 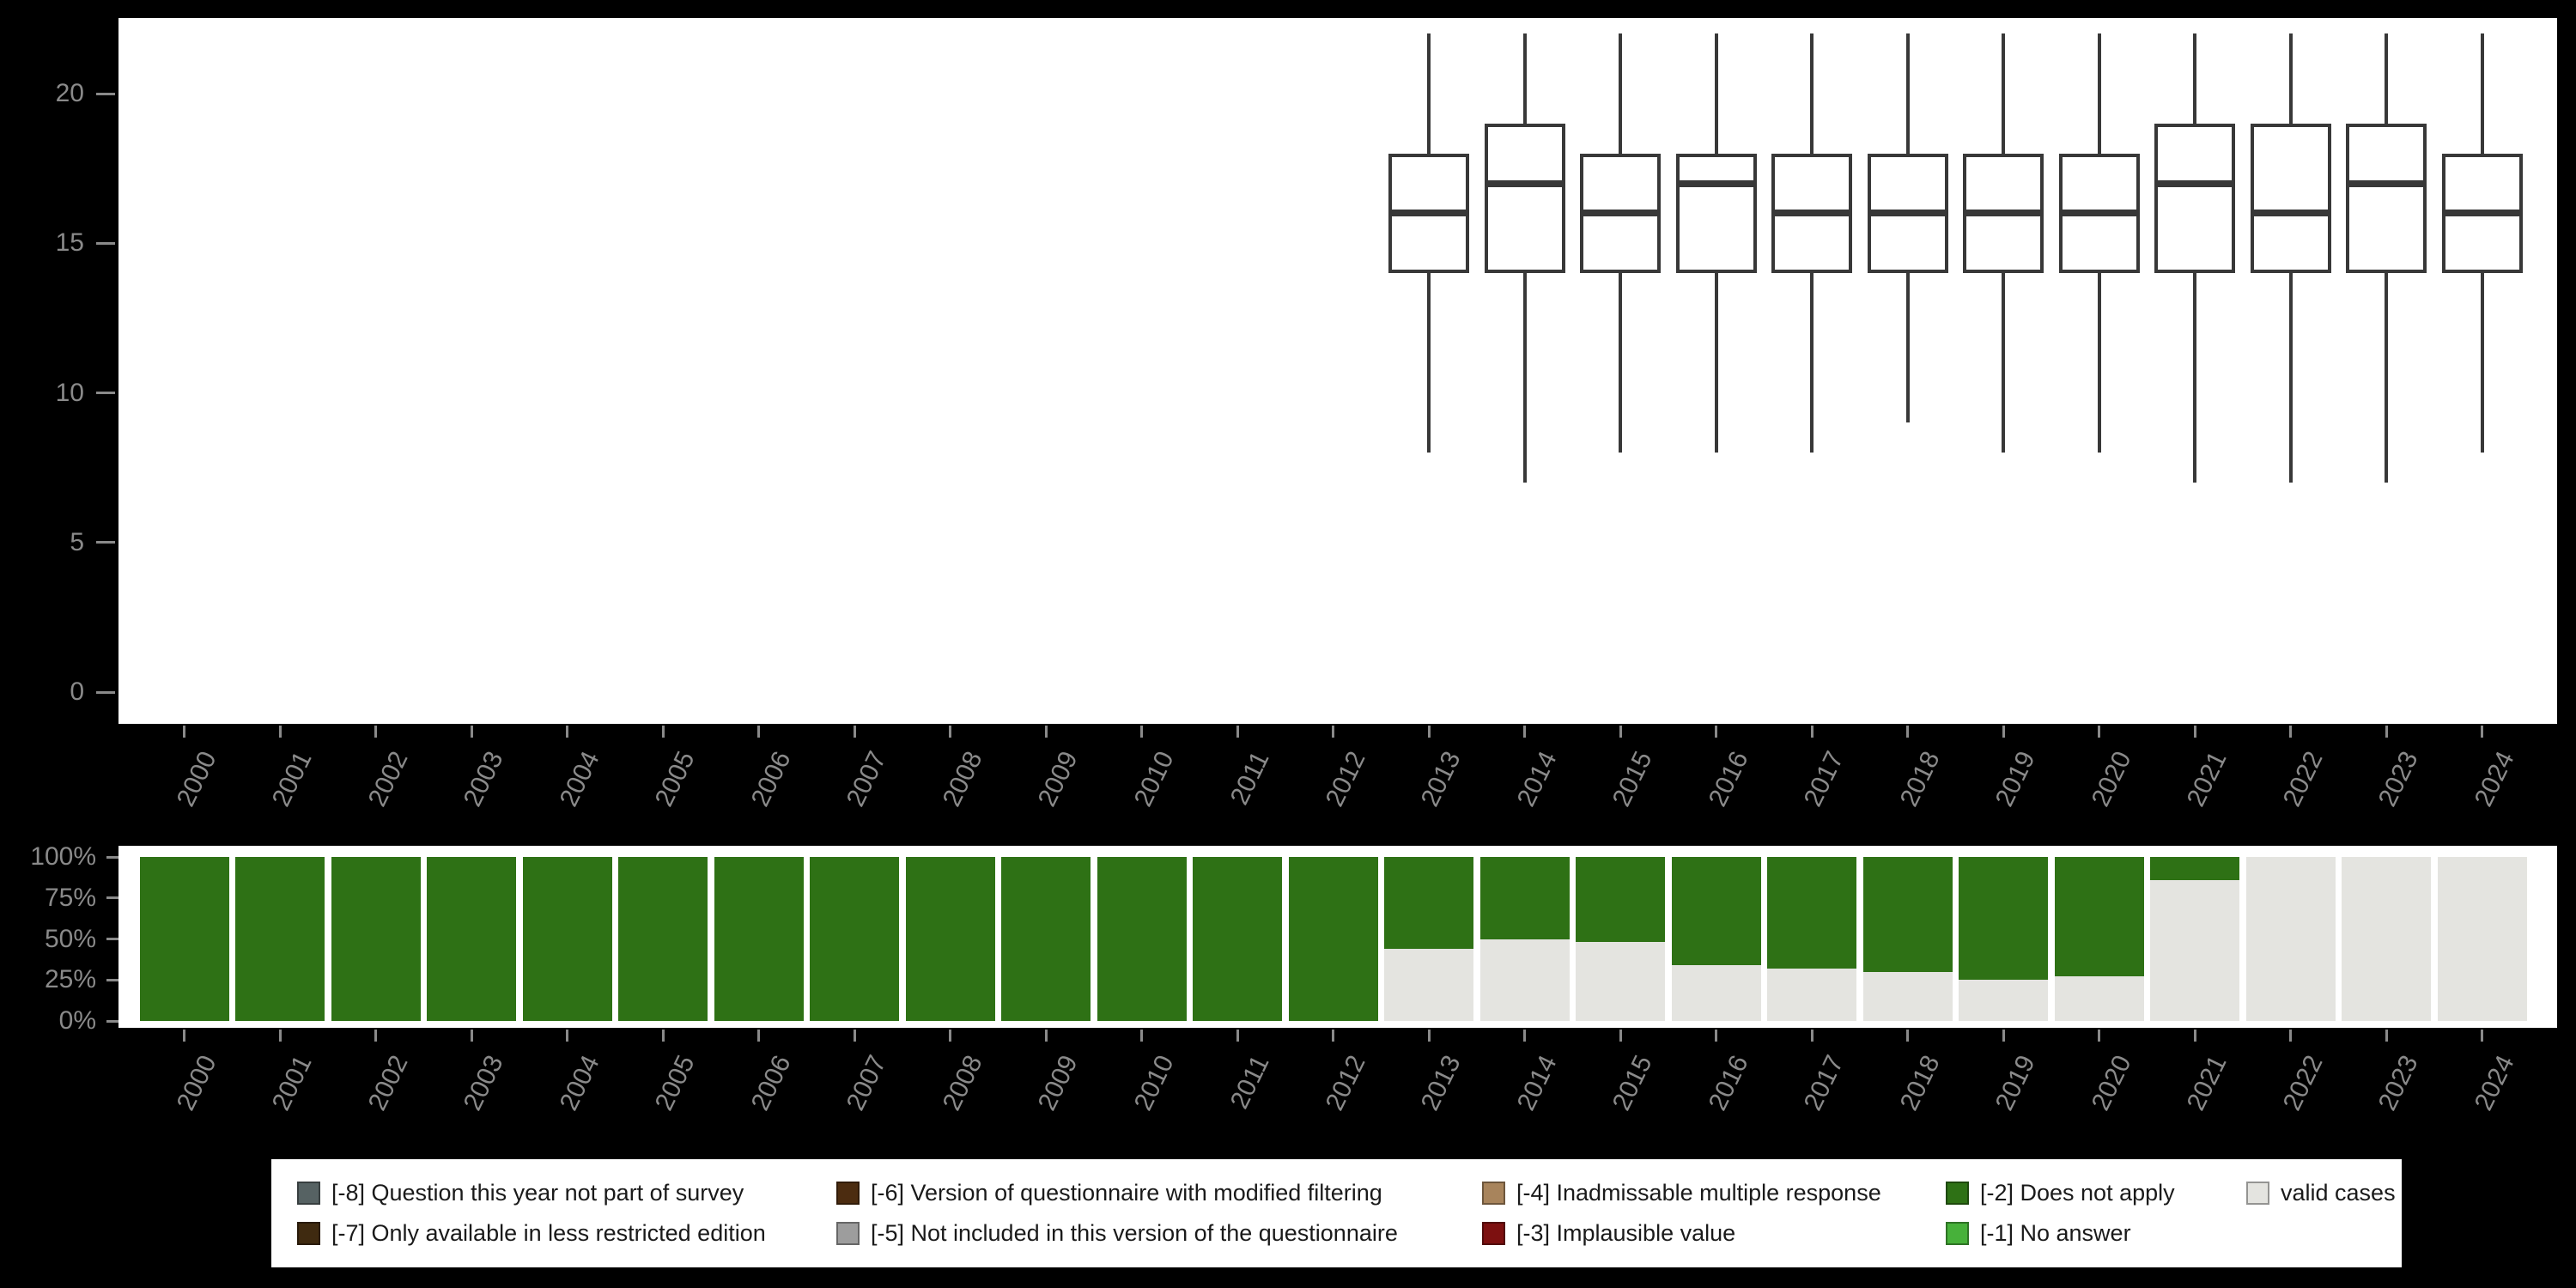 I want to click on bar-segment-2008, so click(x=950, y=939).